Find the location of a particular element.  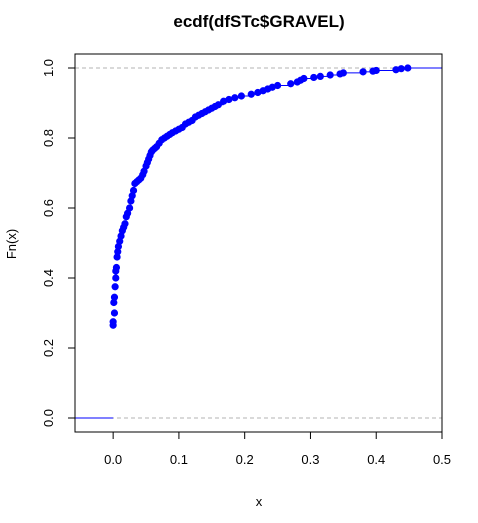

y-tick-label: 1.0 is located at coordinates (48, 68).